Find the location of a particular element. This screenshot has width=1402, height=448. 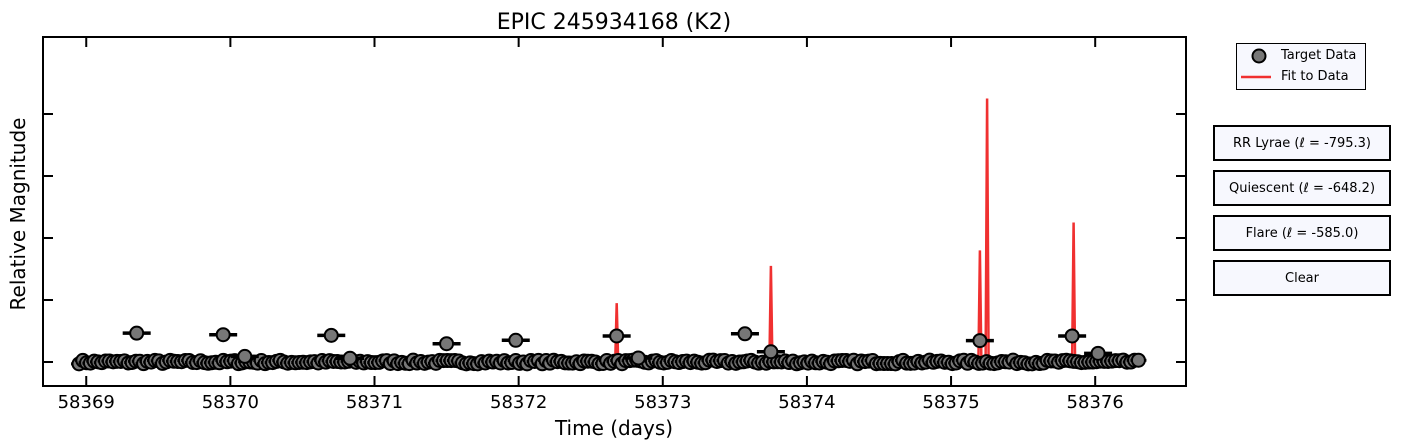

legend-item-target-data: Target Data is located at coordinates (1301, 56).